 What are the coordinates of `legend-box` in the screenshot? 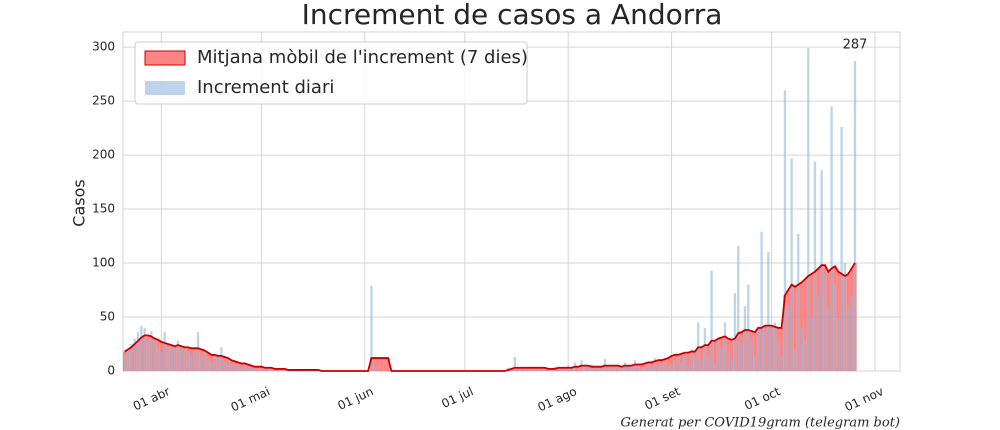 It's located at (331, 73).